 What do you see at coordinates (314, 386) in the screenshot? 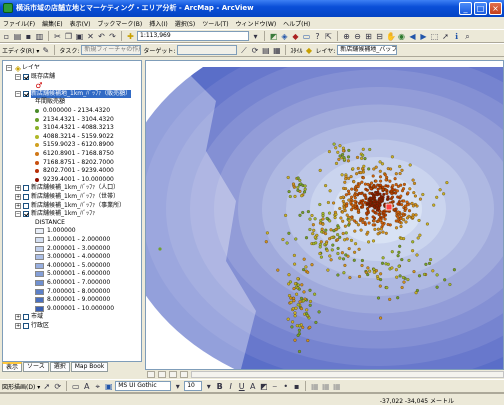
I see `georeferencing-icon: ▦` at bounding box center [314, 386].